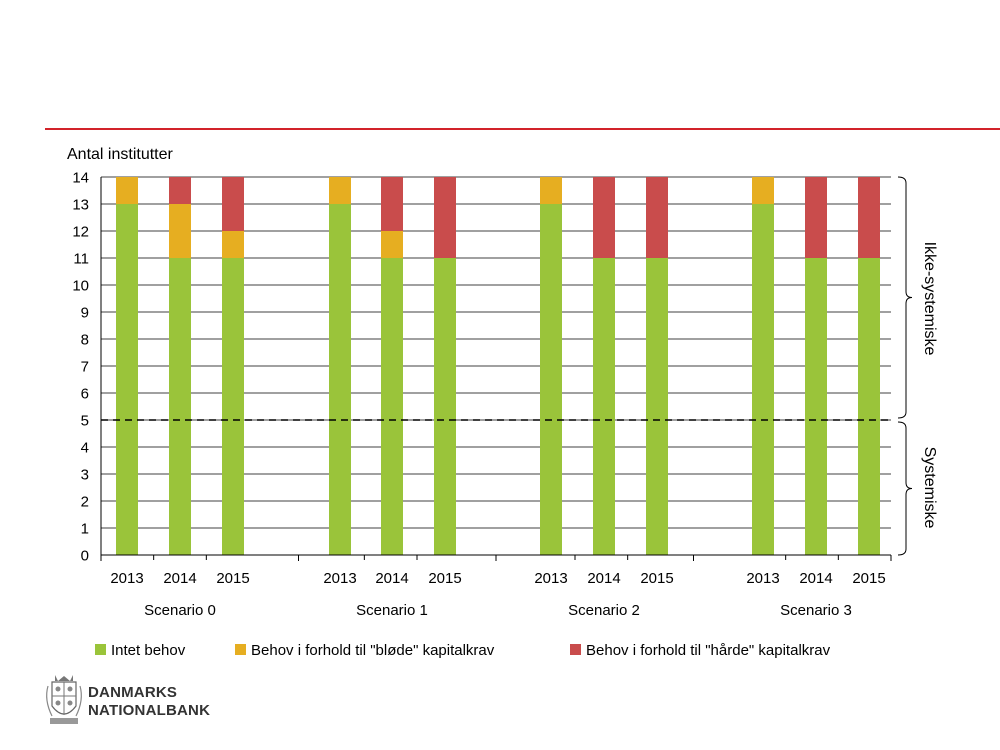 The image size is (1000, 750). Describe the element at coordinates (85, 367) in the screenshot. I see `y-tick-label: 7` at that location.